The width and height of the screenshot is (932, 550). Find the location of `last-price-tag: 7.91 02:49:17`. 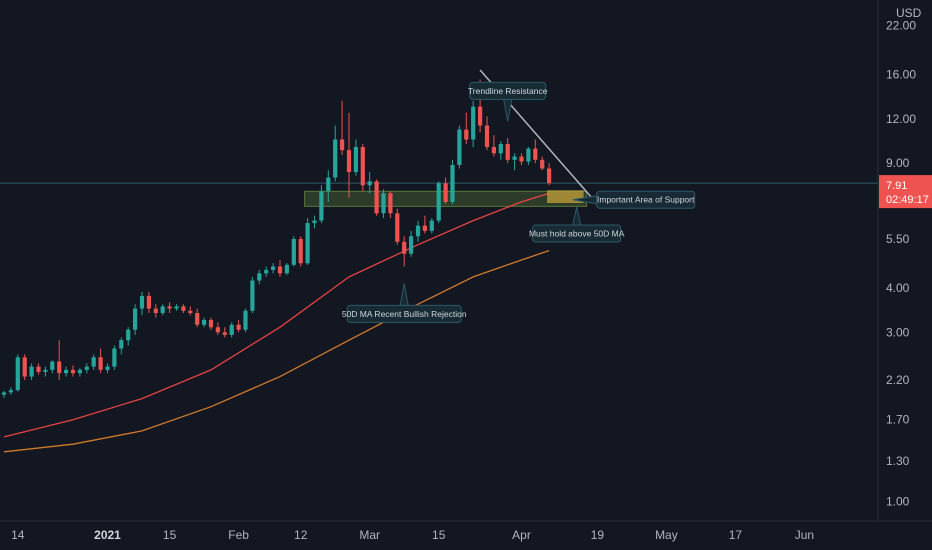

last-price-tag: 7.91 02:49:17 is located at coordinates (905, 192).